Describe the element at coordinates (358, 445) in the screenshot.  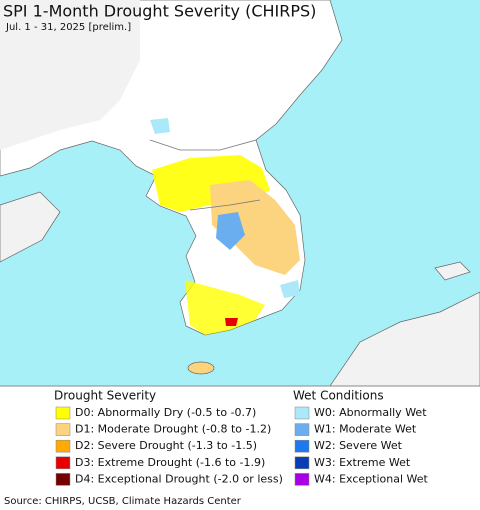
I see `legend-label: W2: Severe Wet` at that location.